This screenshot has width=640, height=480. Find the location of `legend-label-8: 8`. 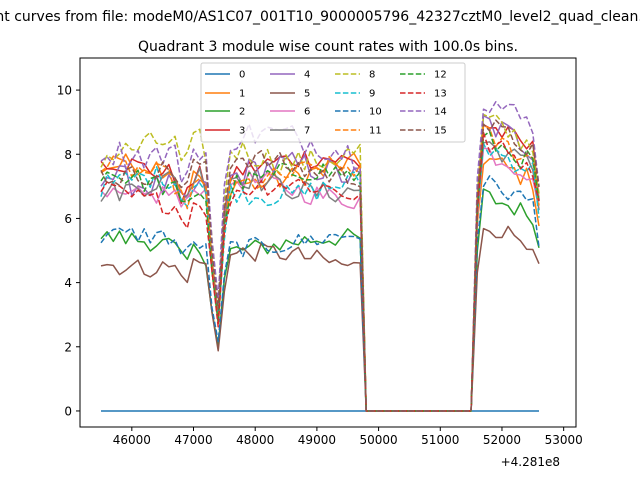

legend-label-8: 8 is located at coordinates (372, 75).